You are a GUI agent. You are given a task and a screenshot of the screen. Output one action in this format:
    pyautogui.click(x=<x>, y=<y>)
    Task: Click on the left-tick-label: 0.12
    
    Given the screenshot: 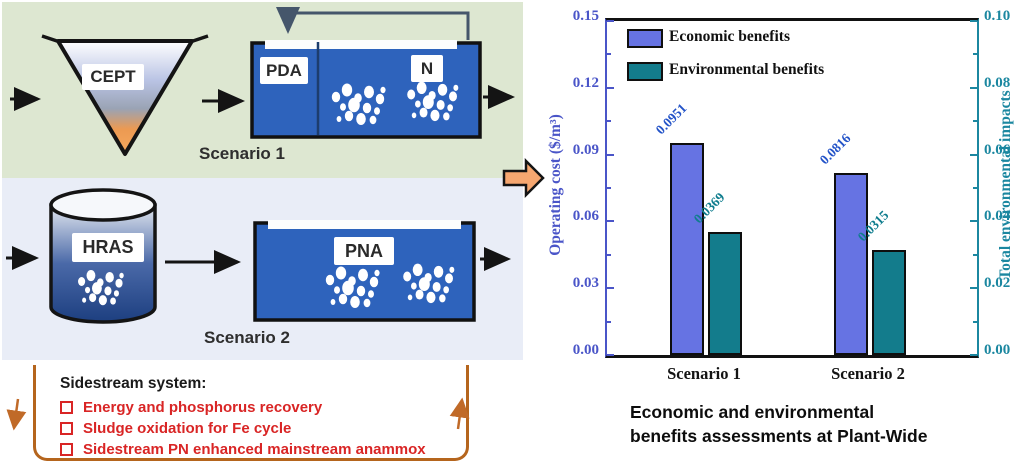 What is the action you would take?
    pyautogui.click(x=585, y=82)
    